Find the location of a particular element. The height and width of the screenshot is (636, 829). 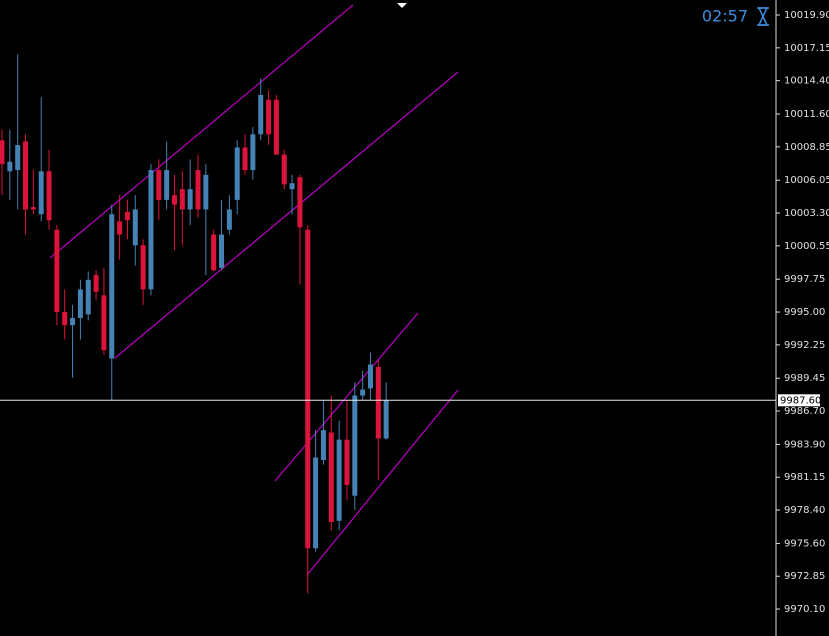

y-tick-label: 10014.40 is located at coordinates (806, 81).